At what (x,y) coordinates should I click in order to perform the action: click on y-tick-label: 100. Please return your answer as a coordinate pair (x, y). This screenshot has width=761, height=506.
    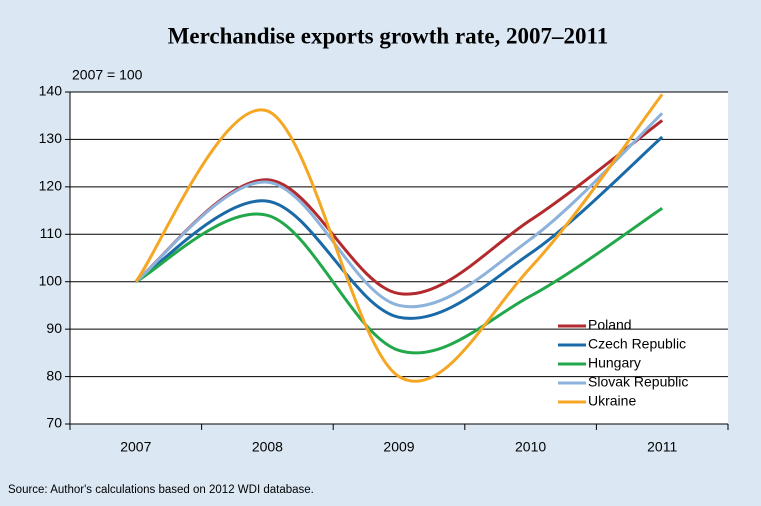
    Looking at the image, I should click on (51, 280).